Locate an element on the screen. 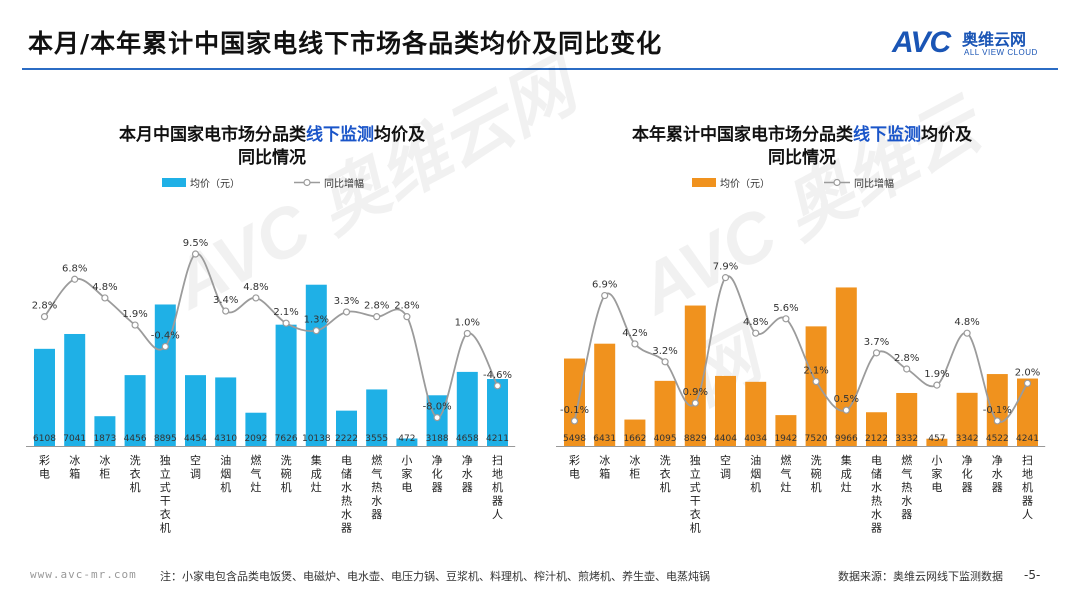 The height and width of the screenshot is (608, 1080). bar-value-label: 9966 is located at coordinates (846, 439).